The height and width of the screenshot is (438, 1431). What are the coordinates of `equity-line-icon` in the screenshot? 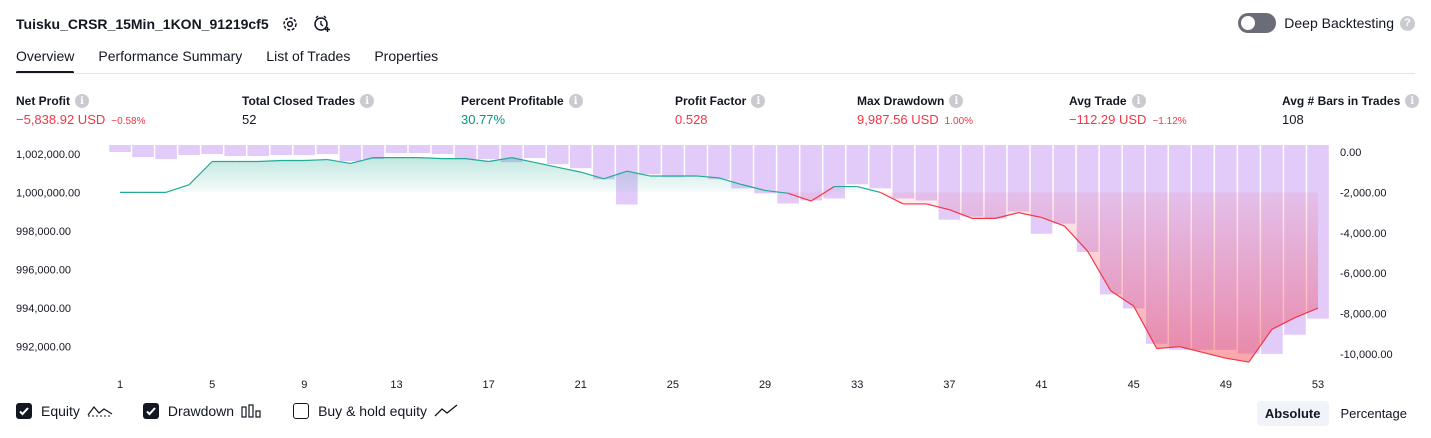 It's located at (100, 411).